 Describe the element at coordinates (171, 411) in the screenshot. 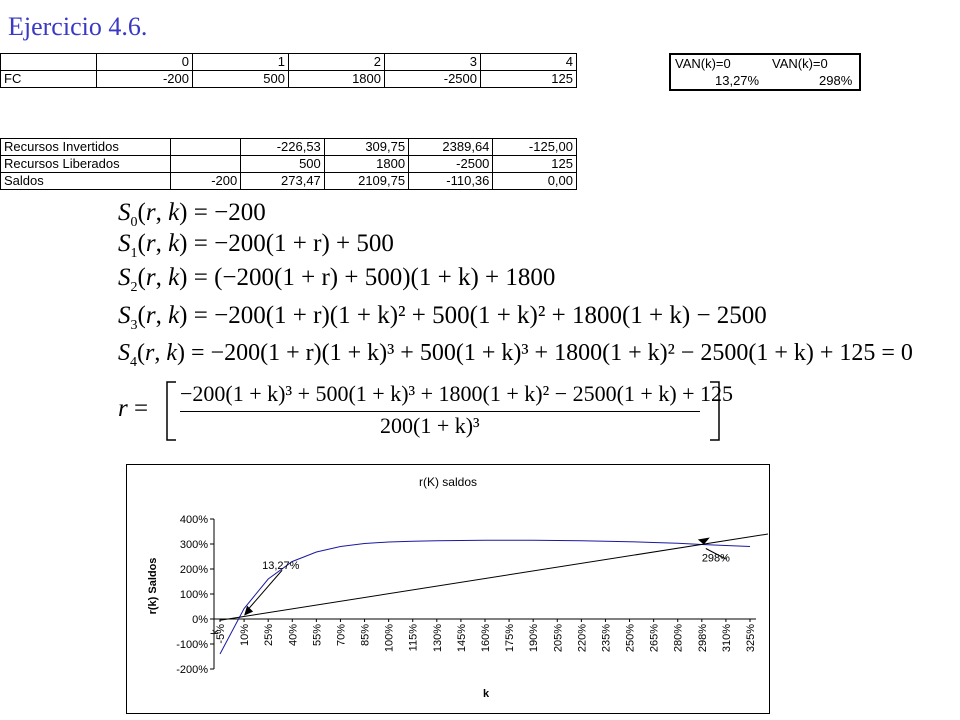

I see `bracket-left` at that location.